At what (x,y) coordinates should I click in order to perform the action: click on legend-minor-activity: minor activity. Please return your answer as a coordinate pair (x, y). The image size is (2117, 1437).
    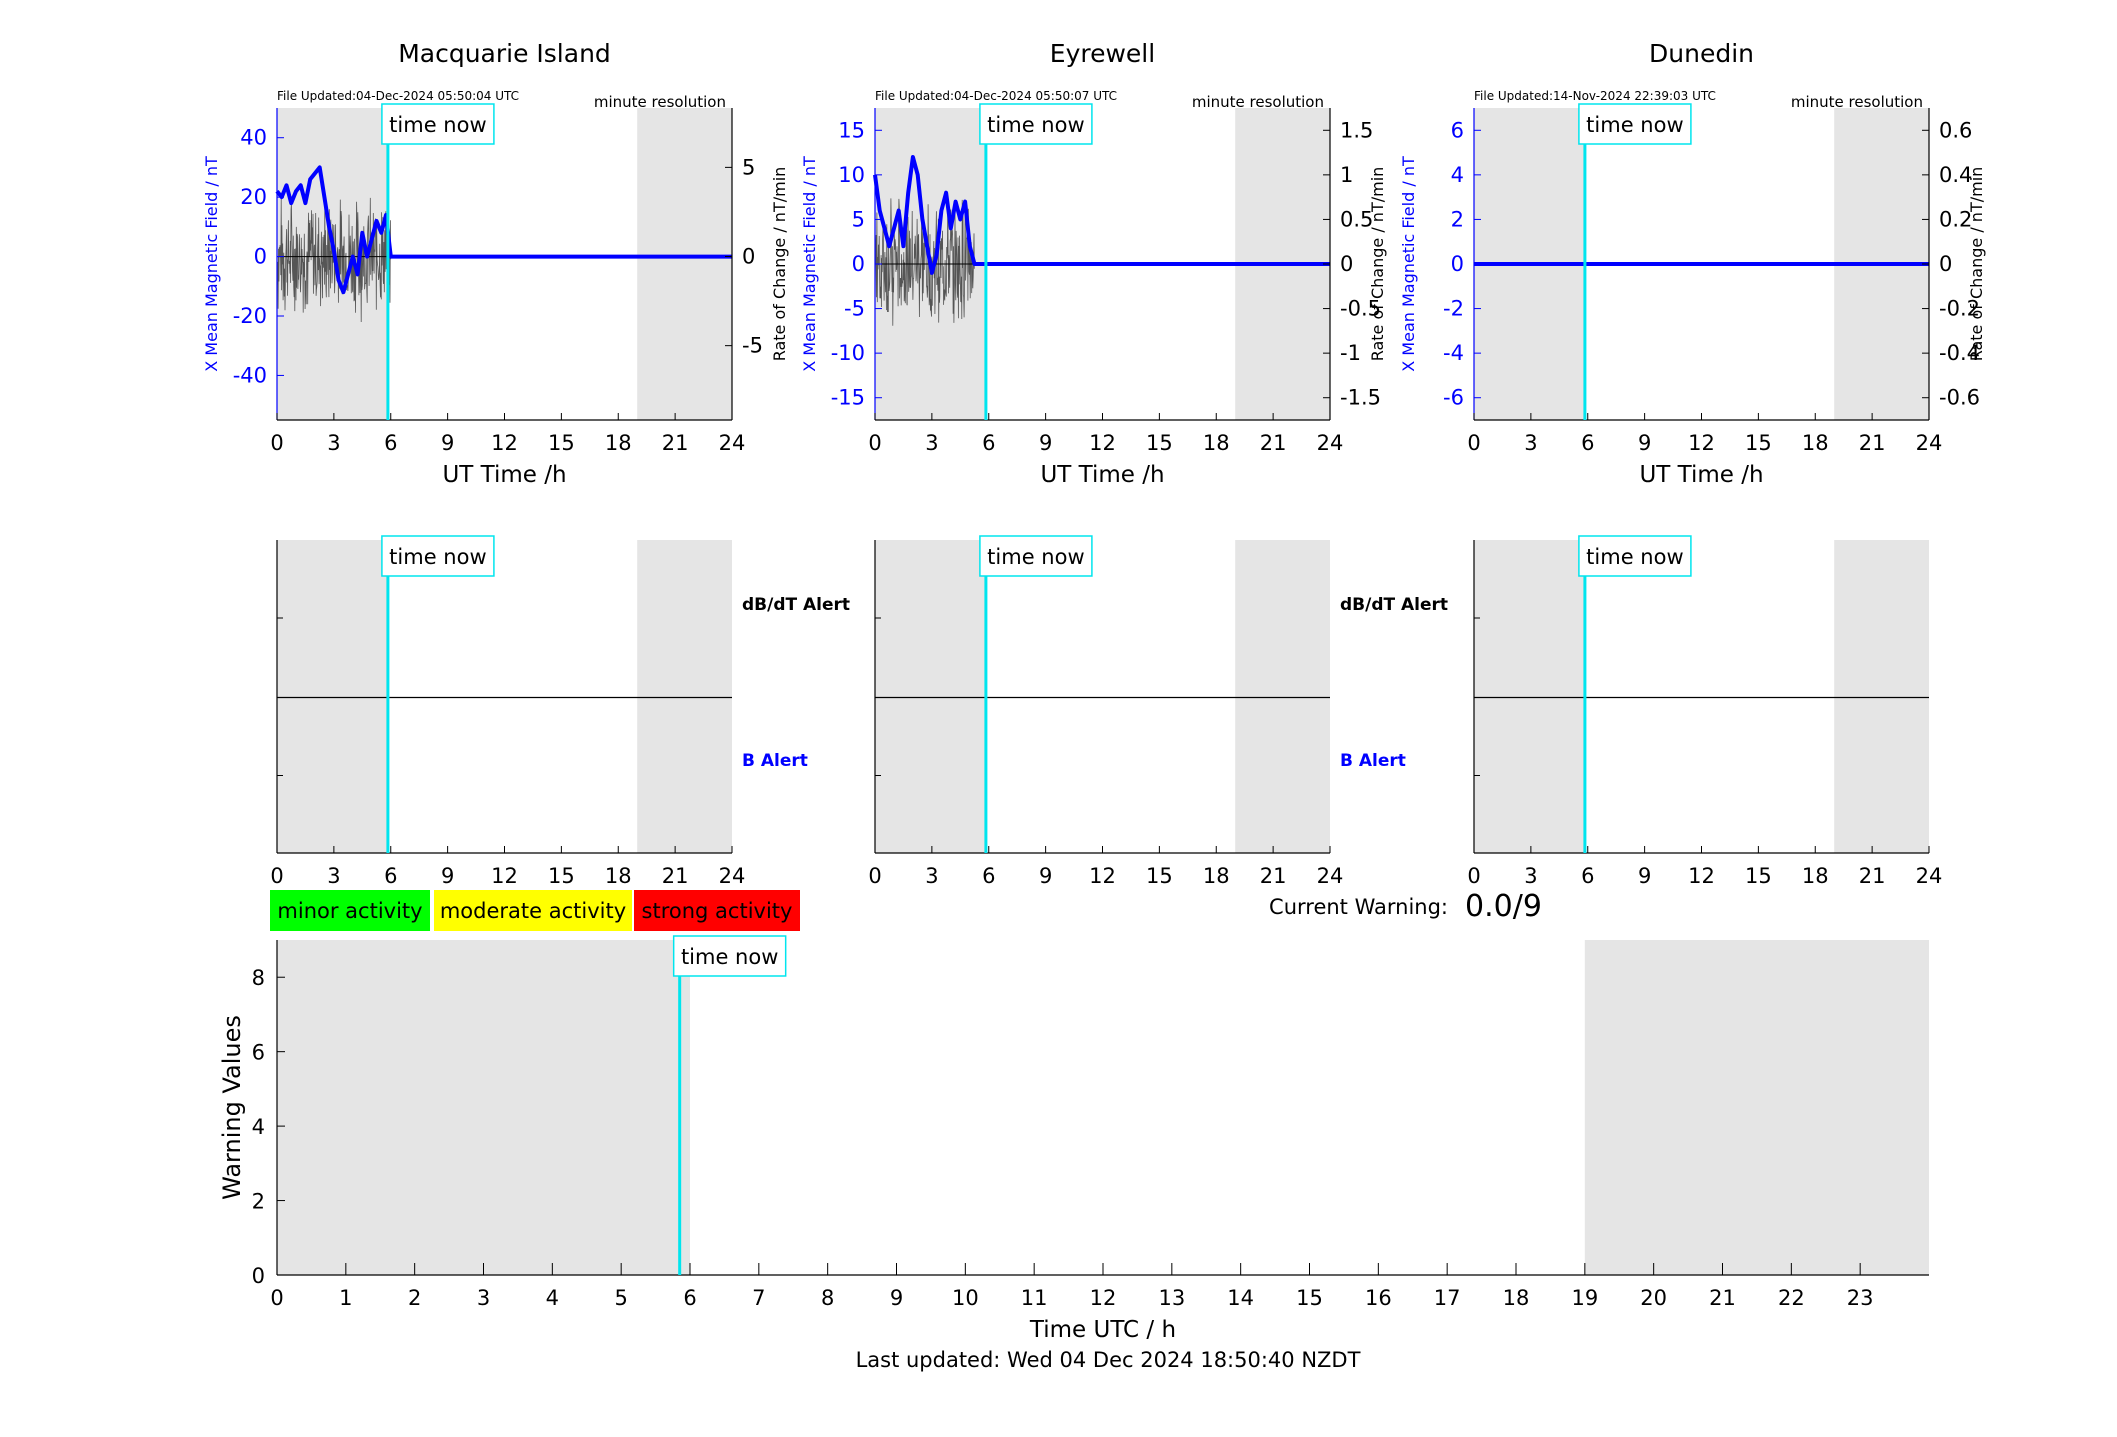
    Looking at the image, I should click on (350, 910).